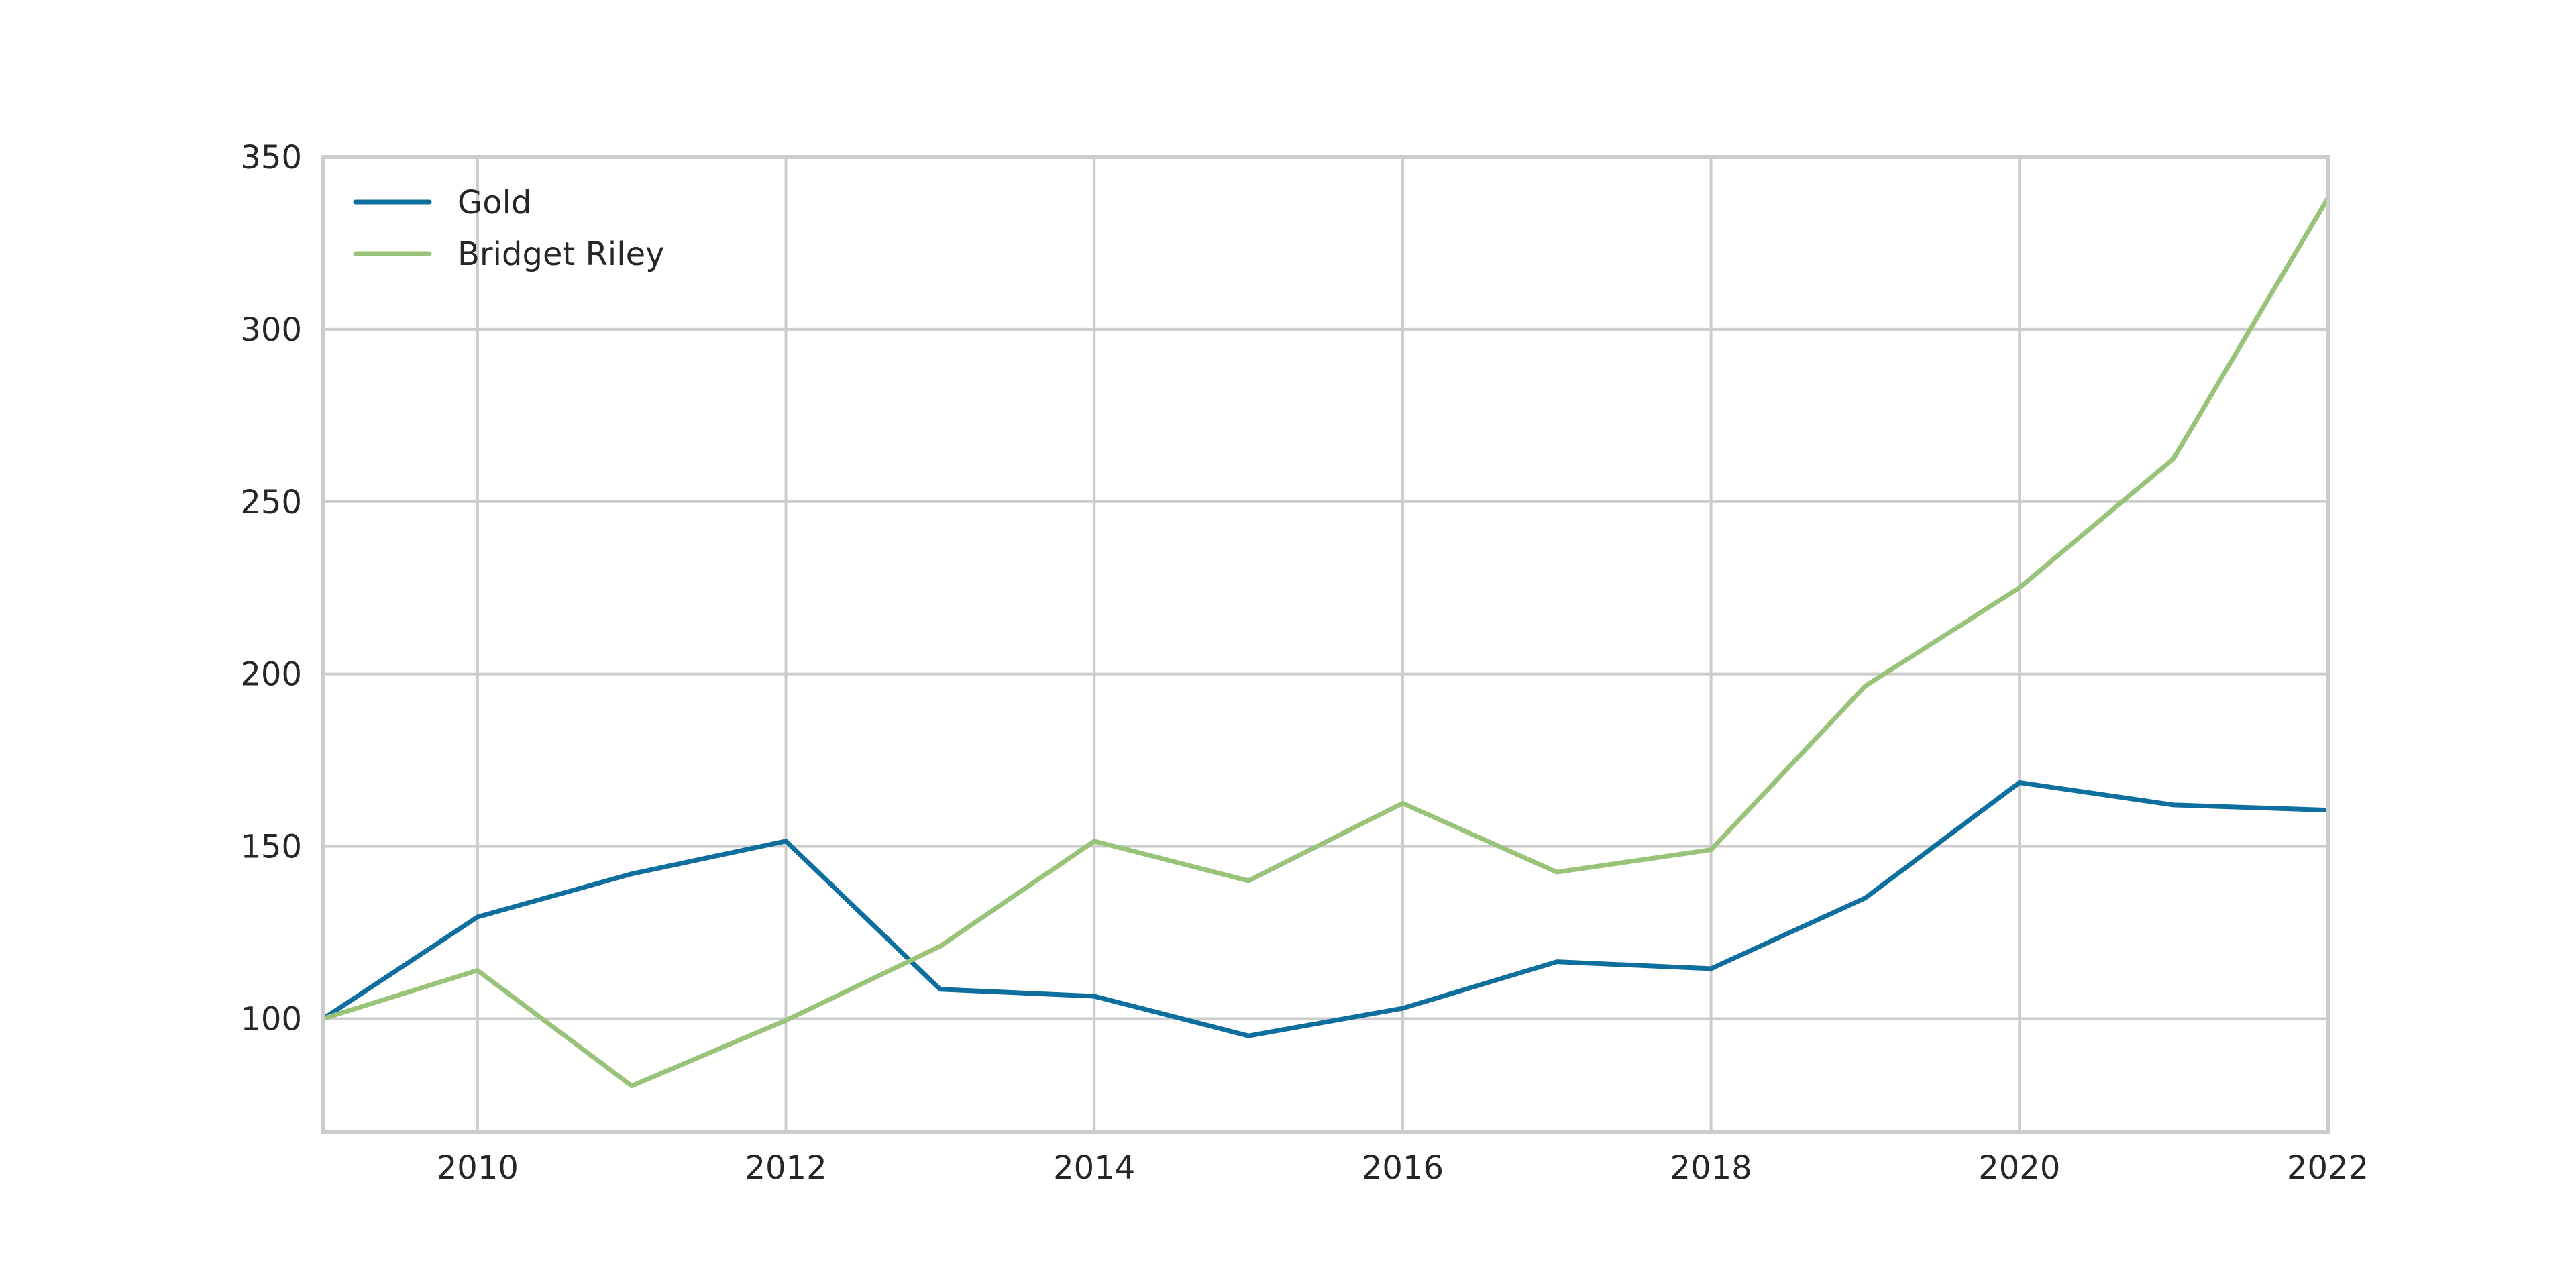 The height and width of the screenshot is (1288, 2576). Describe the element at coordinates (2019, 1168) in the screenshot. I see `x-tick-label: 2020` at that location.